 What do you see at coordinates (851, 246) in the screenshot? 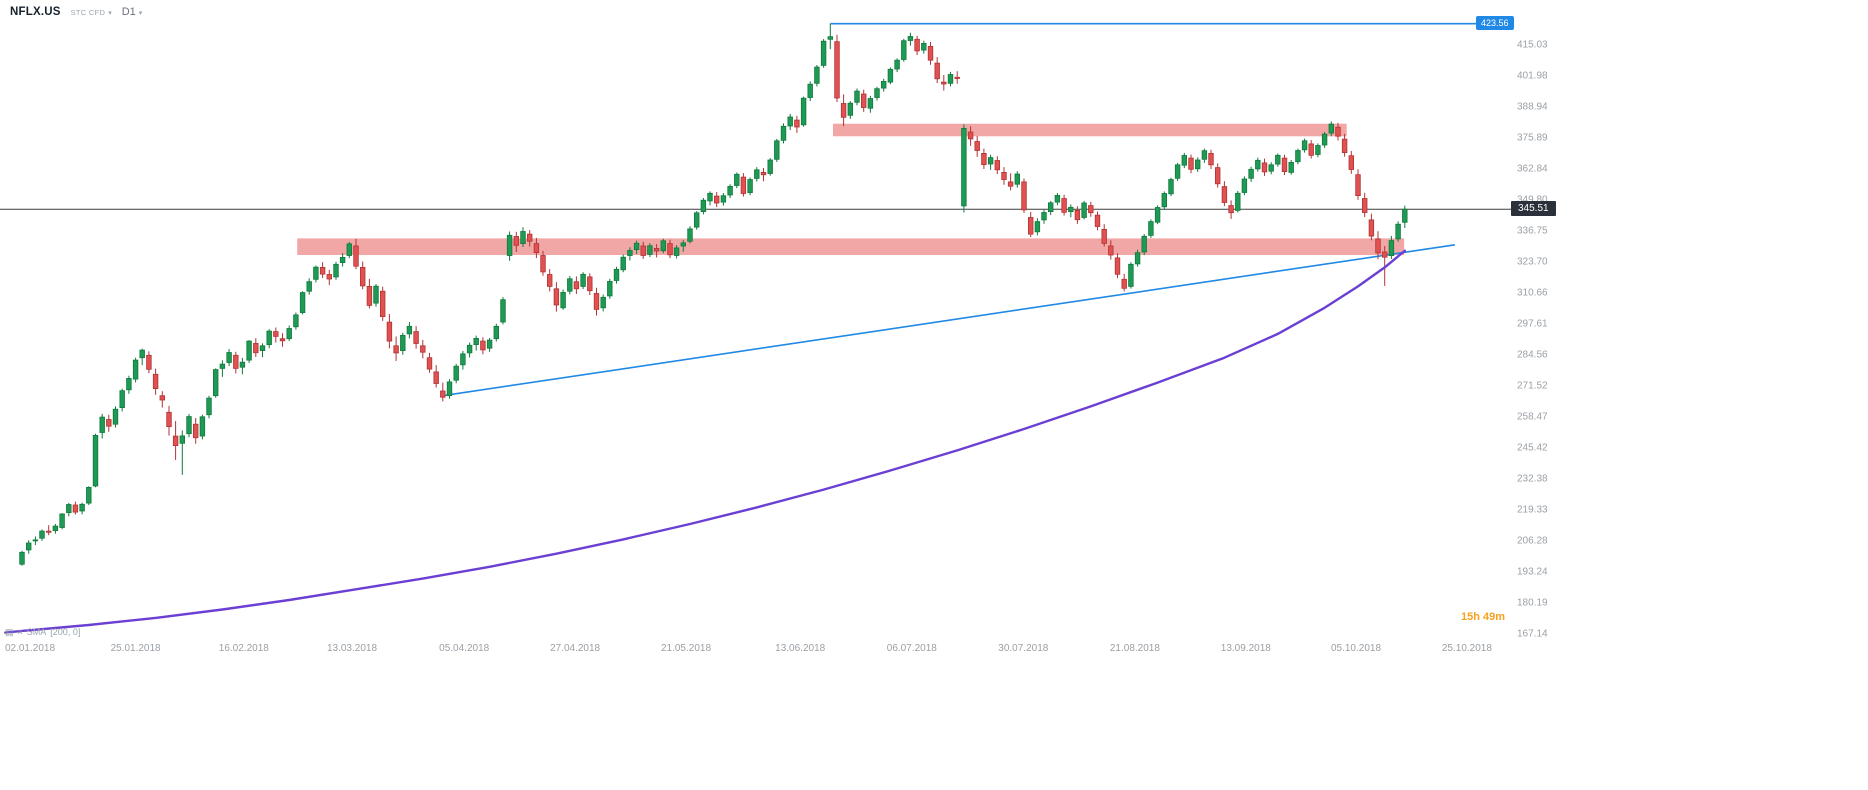
I see `support-zone-lower` at bounding box center [851, 246].